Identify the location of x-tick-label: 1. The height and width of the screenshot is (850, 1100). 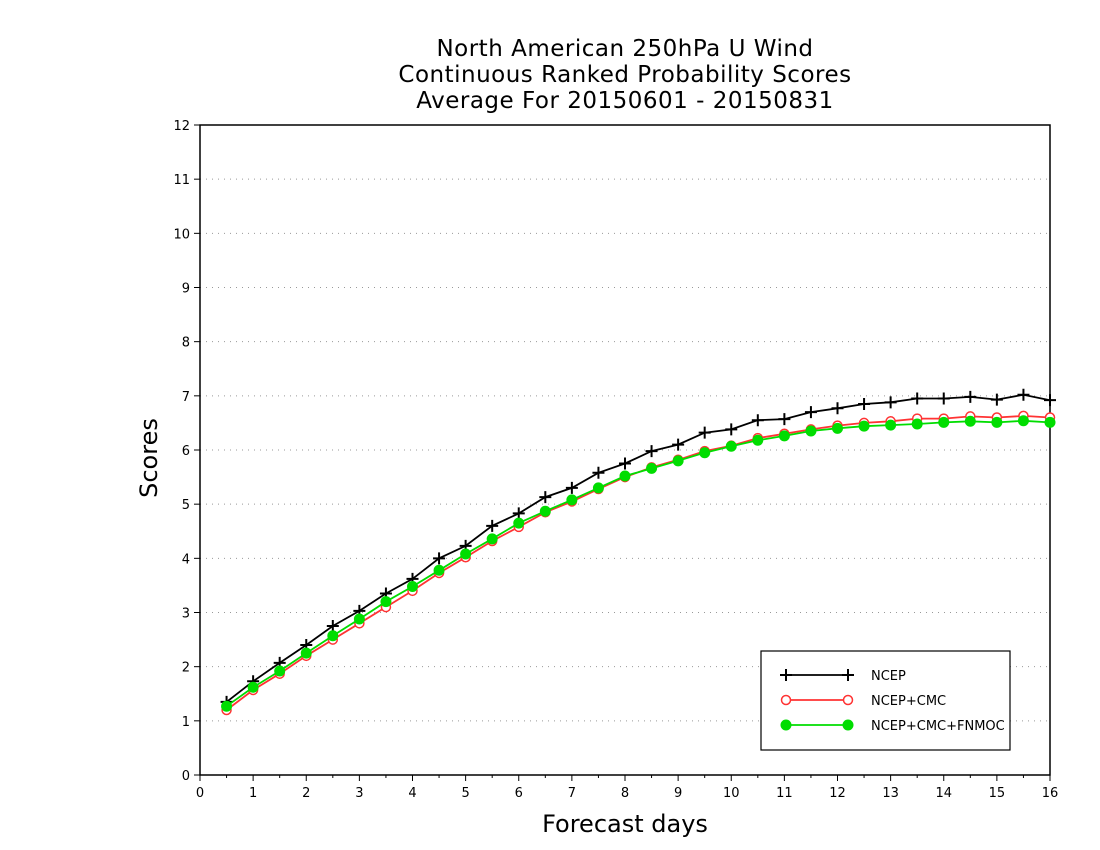
(253, 793).